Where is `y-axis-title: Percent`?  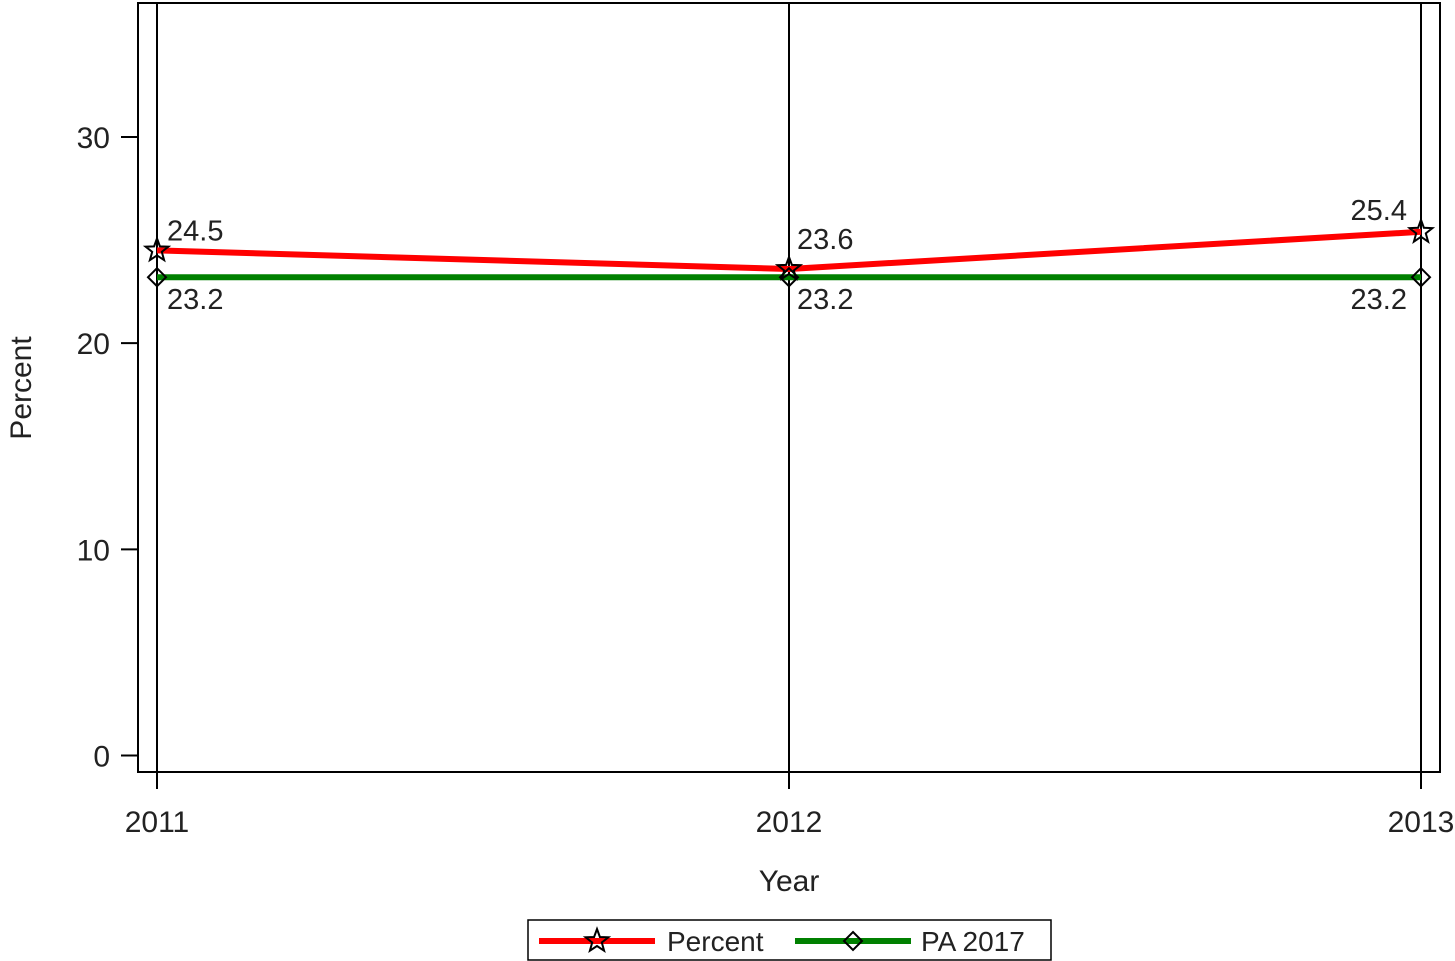
y-axis-title: Percent is located at coordinates (21, 388).